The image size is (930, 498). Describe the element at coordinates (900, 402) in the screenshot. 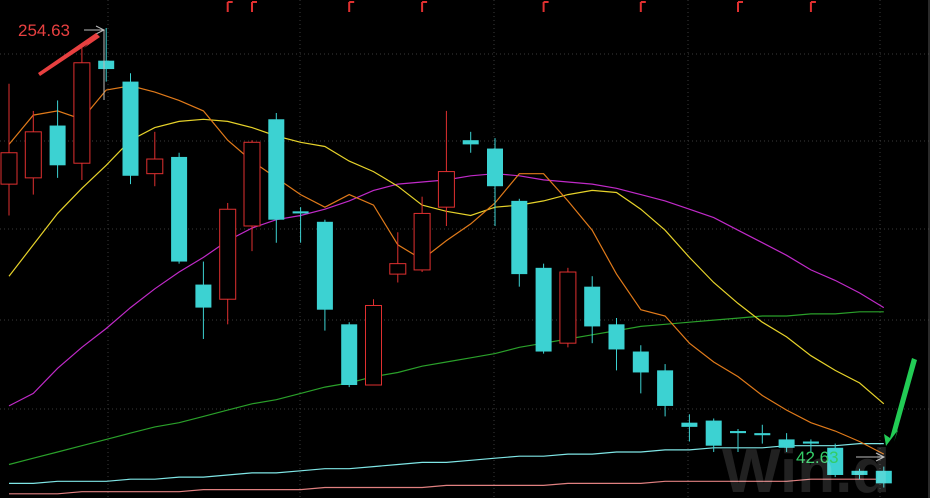

I see `low-pointer-arrow` at that location.